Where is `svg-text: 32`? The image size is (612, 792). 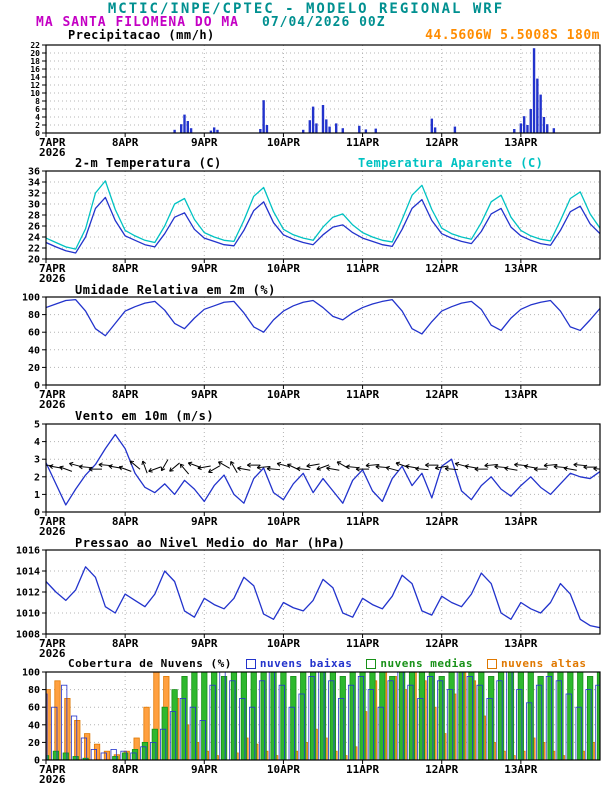 svg-text: 32 is located at coordinates (34, 194).